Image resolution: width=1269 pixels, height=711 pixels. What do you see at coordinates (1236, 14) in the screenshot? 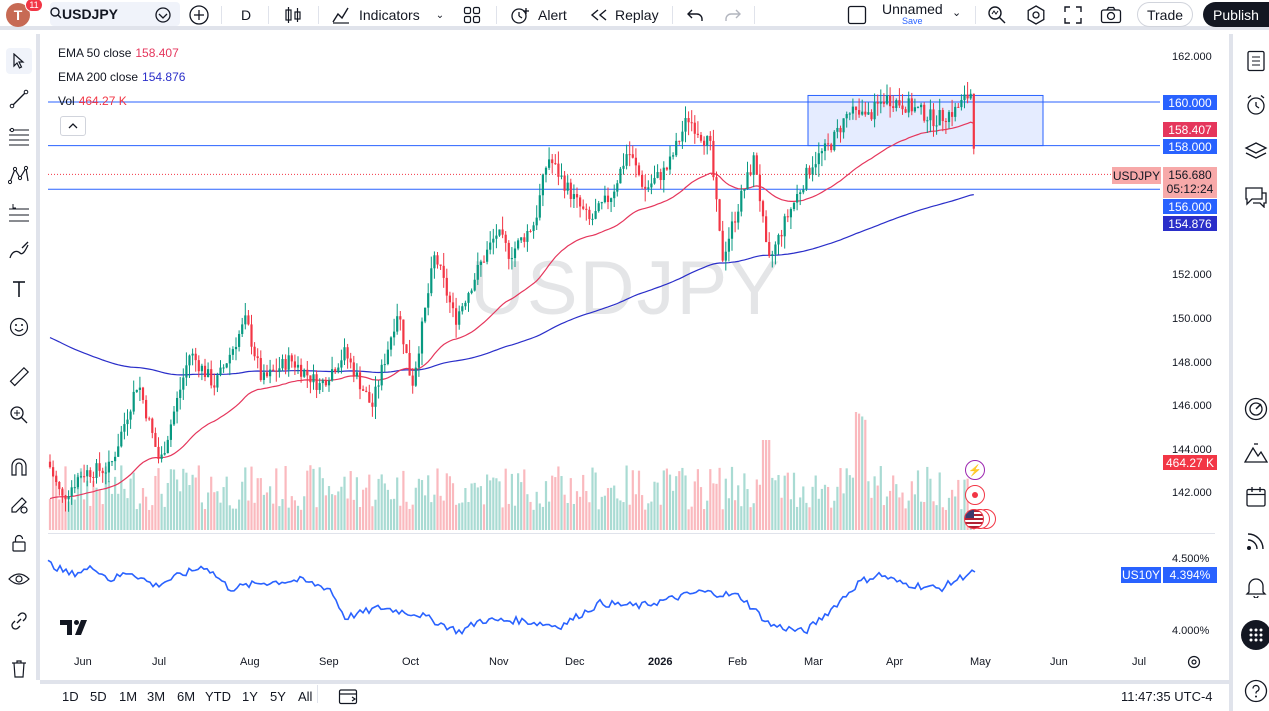
I see `publish-button: Publish` at bounding box center [1236, 14].